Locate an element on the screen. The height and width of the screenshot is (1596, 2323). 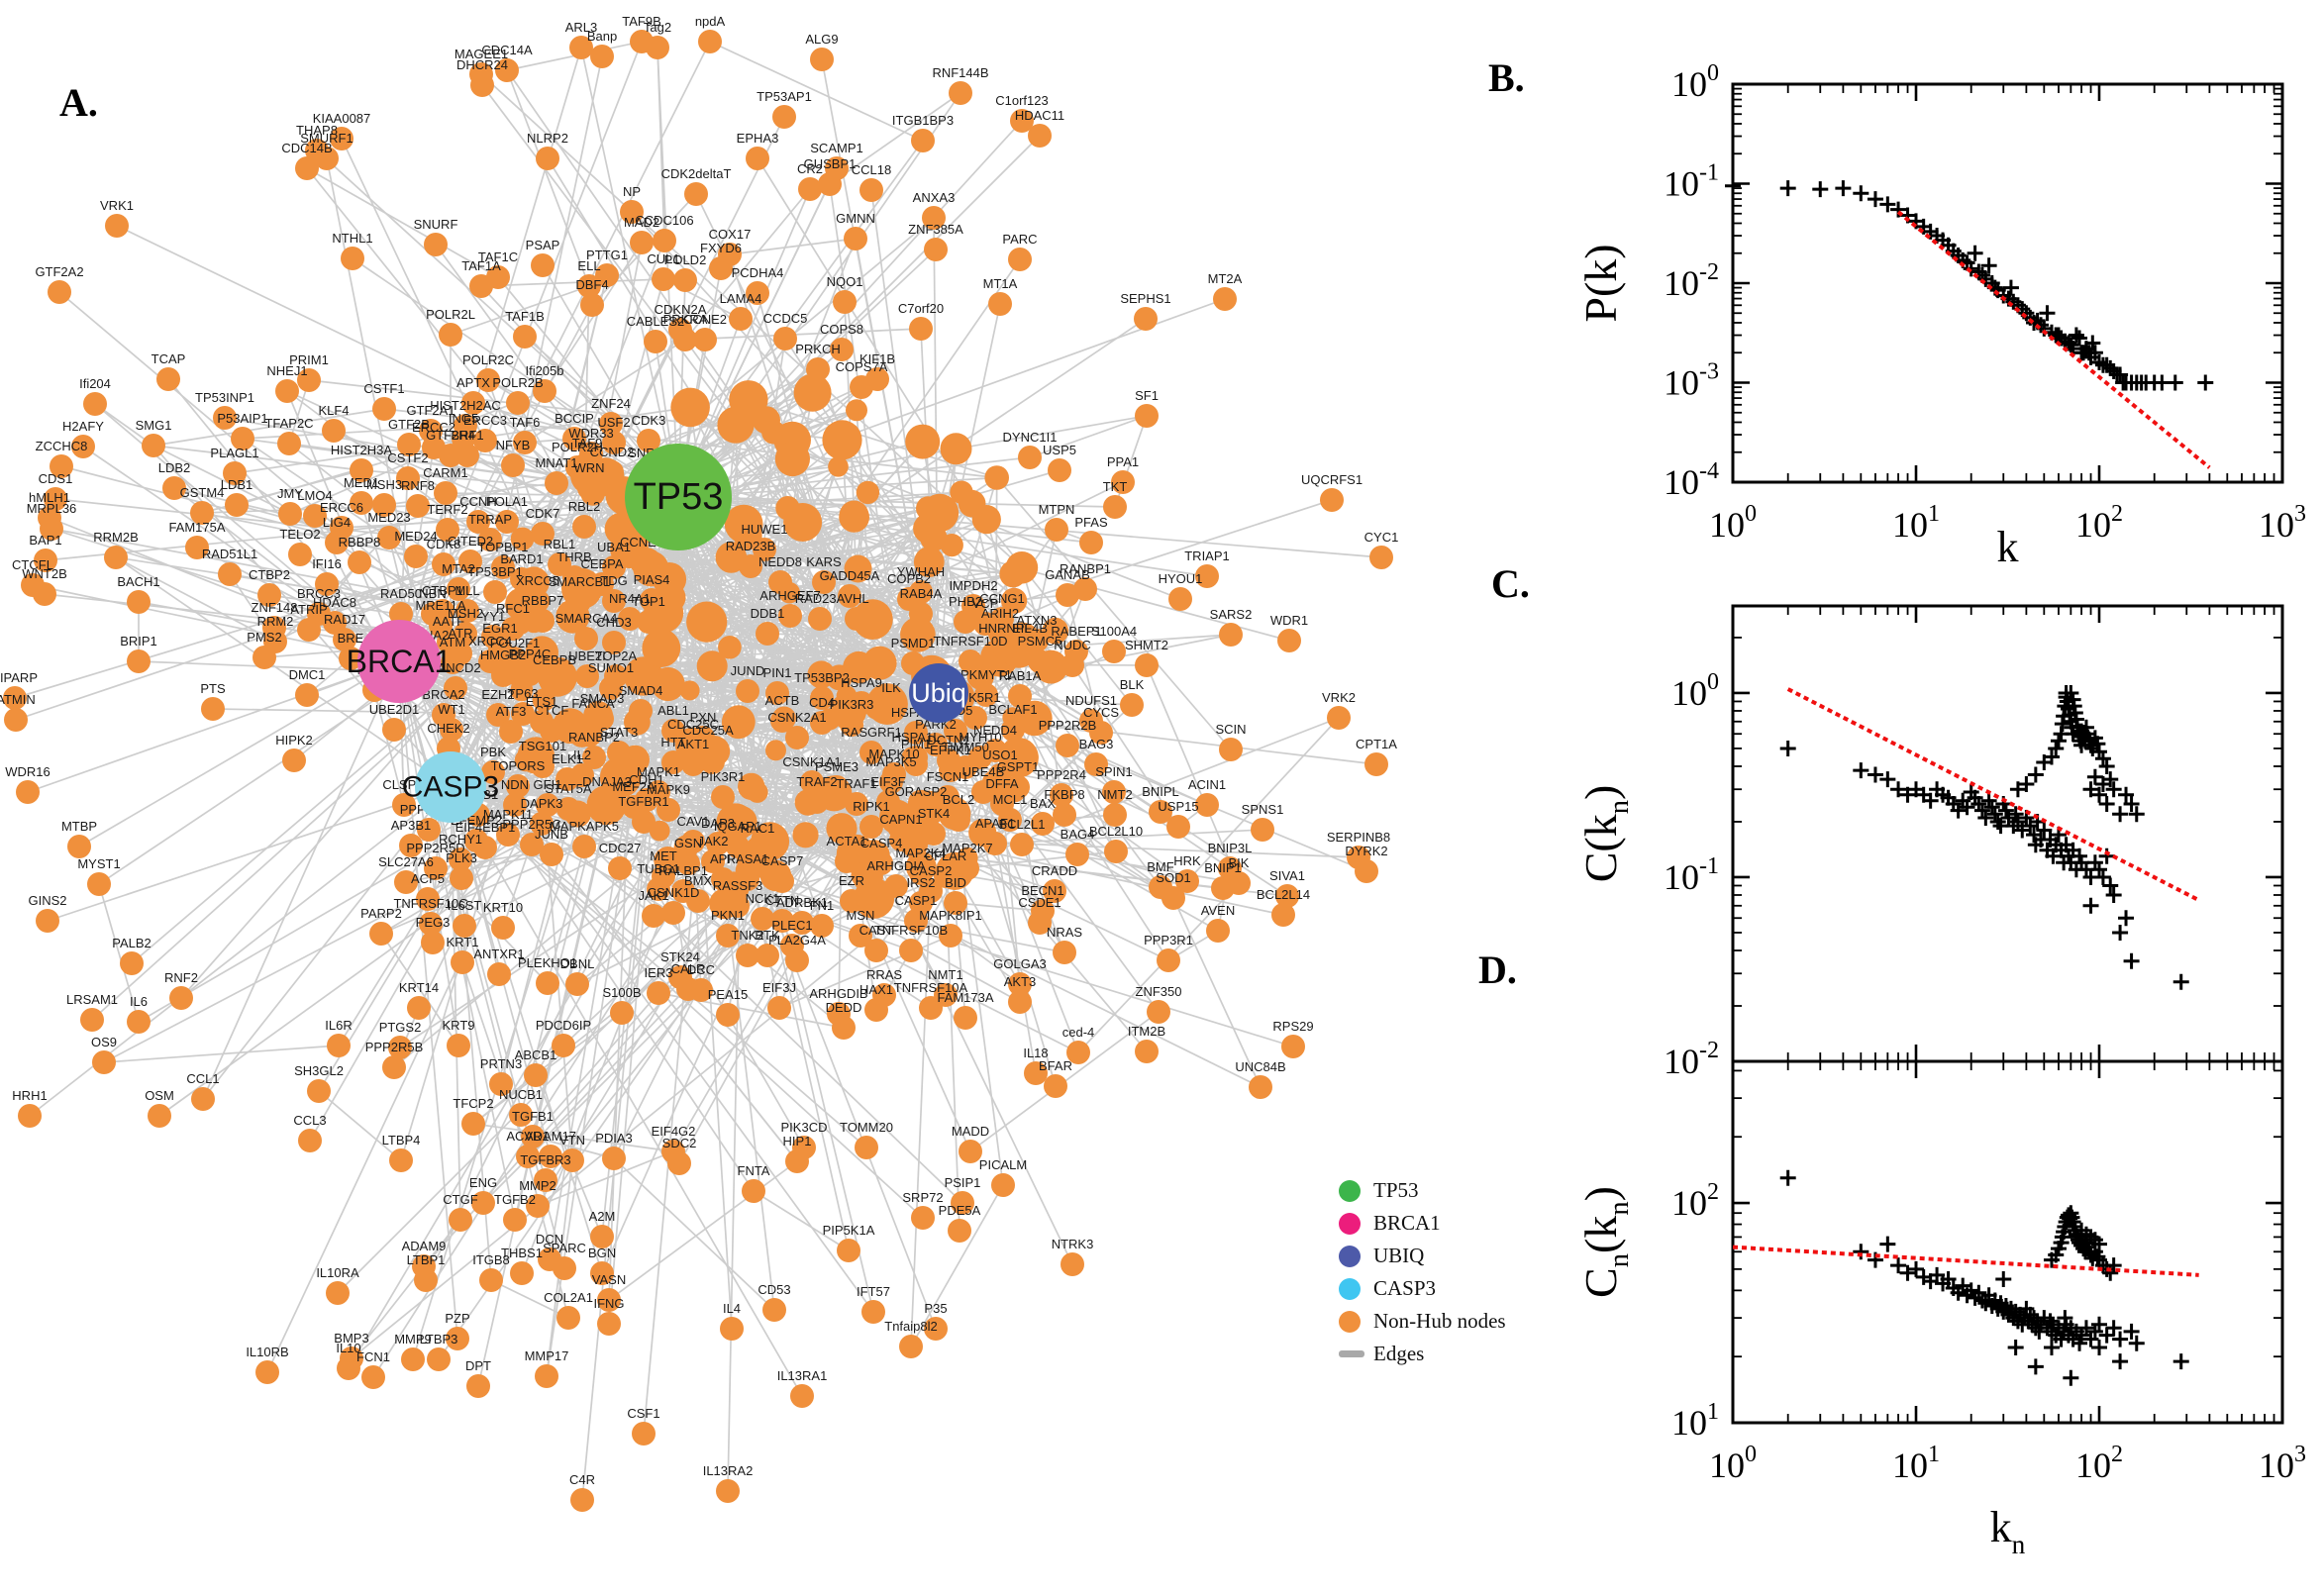
chart-ticks is located at coordinates (2007, 834).